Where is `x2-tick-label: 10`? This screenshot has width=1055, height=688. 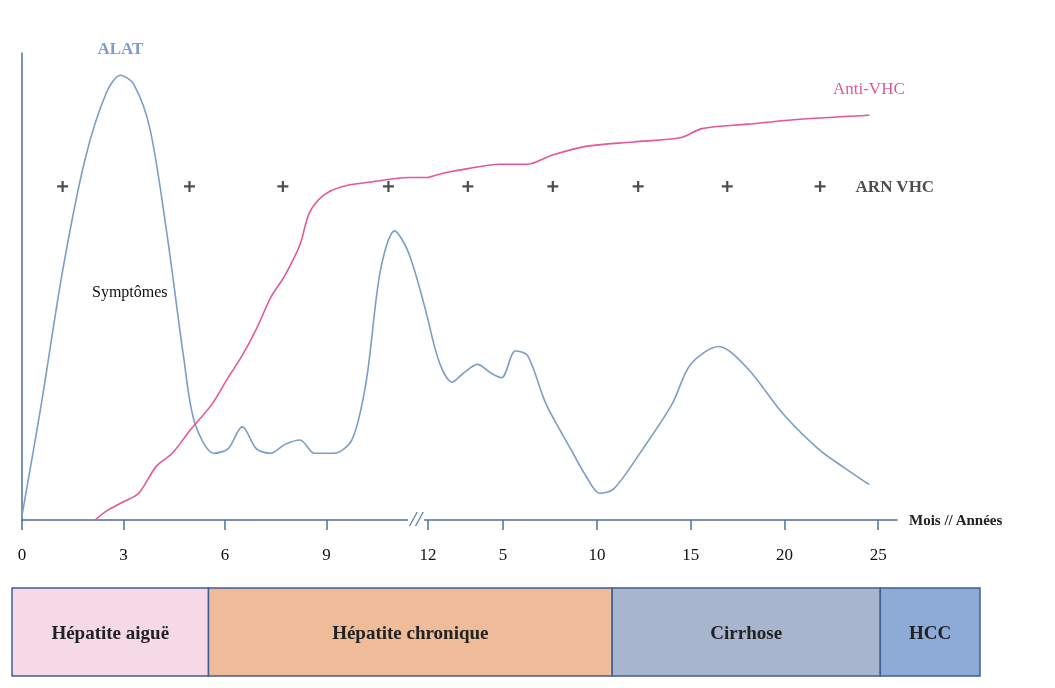 x2-tick-label: 10 is located at coordinates (597, 554).